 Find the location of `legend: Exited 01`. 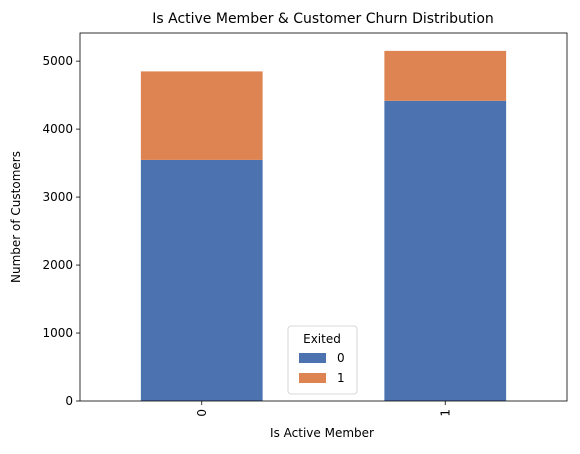

legend: Exited 01 is located at coordinates (322, 360).